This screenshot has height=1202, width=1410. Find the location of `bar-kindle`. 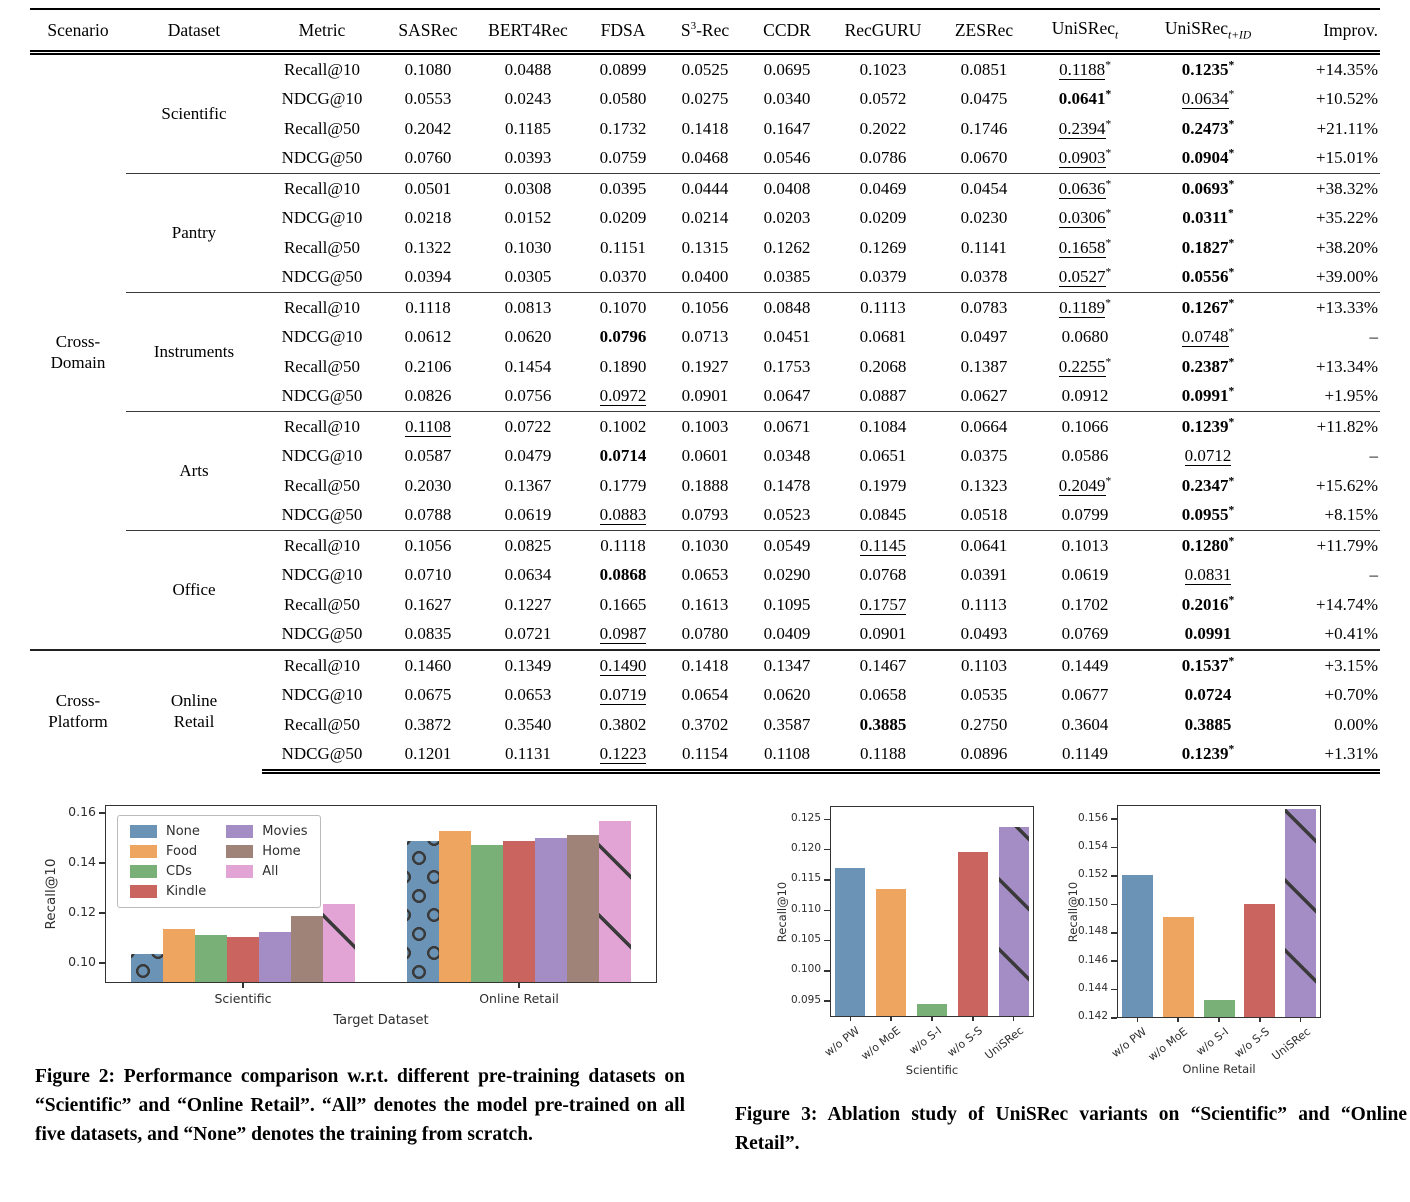

bar-kindle is located at coordinates (519, 911).